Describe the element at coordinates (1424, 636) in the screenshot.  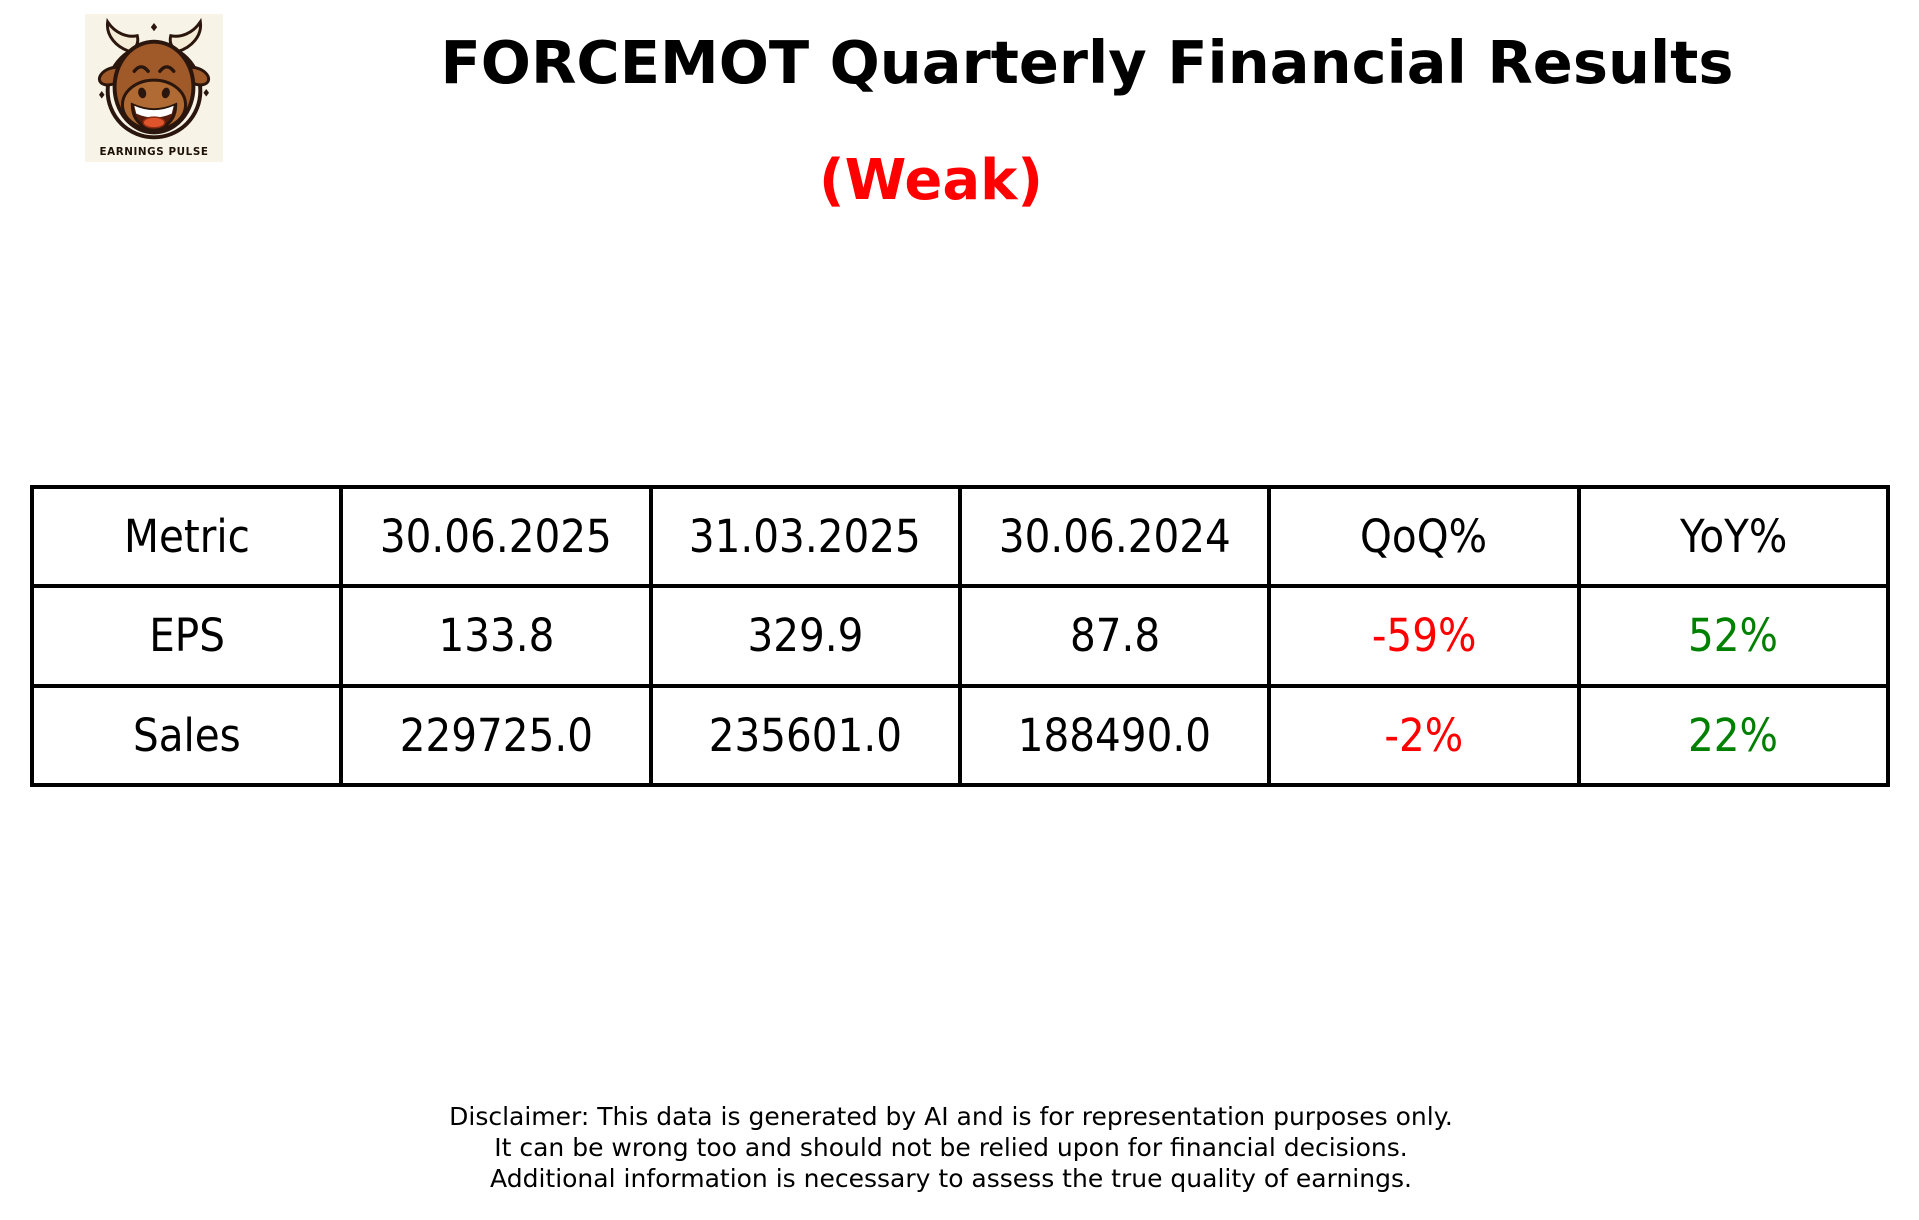
I see `eps-qoq-cell: -59%` at that location.